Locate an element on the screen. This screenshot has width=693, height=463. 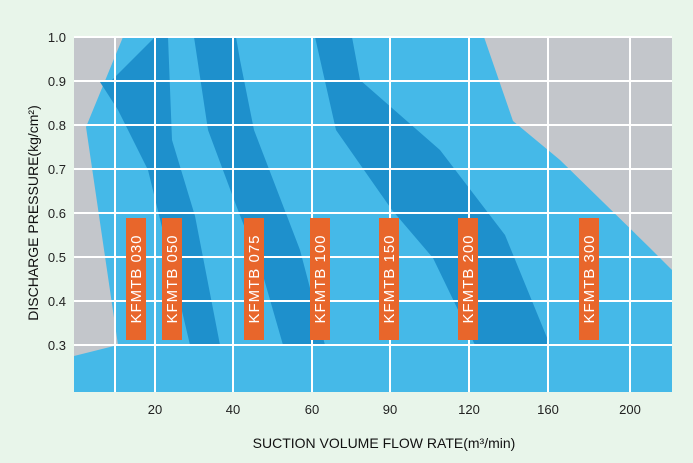
y-tick-label: 0.5 is located at coordinates (57, 257).